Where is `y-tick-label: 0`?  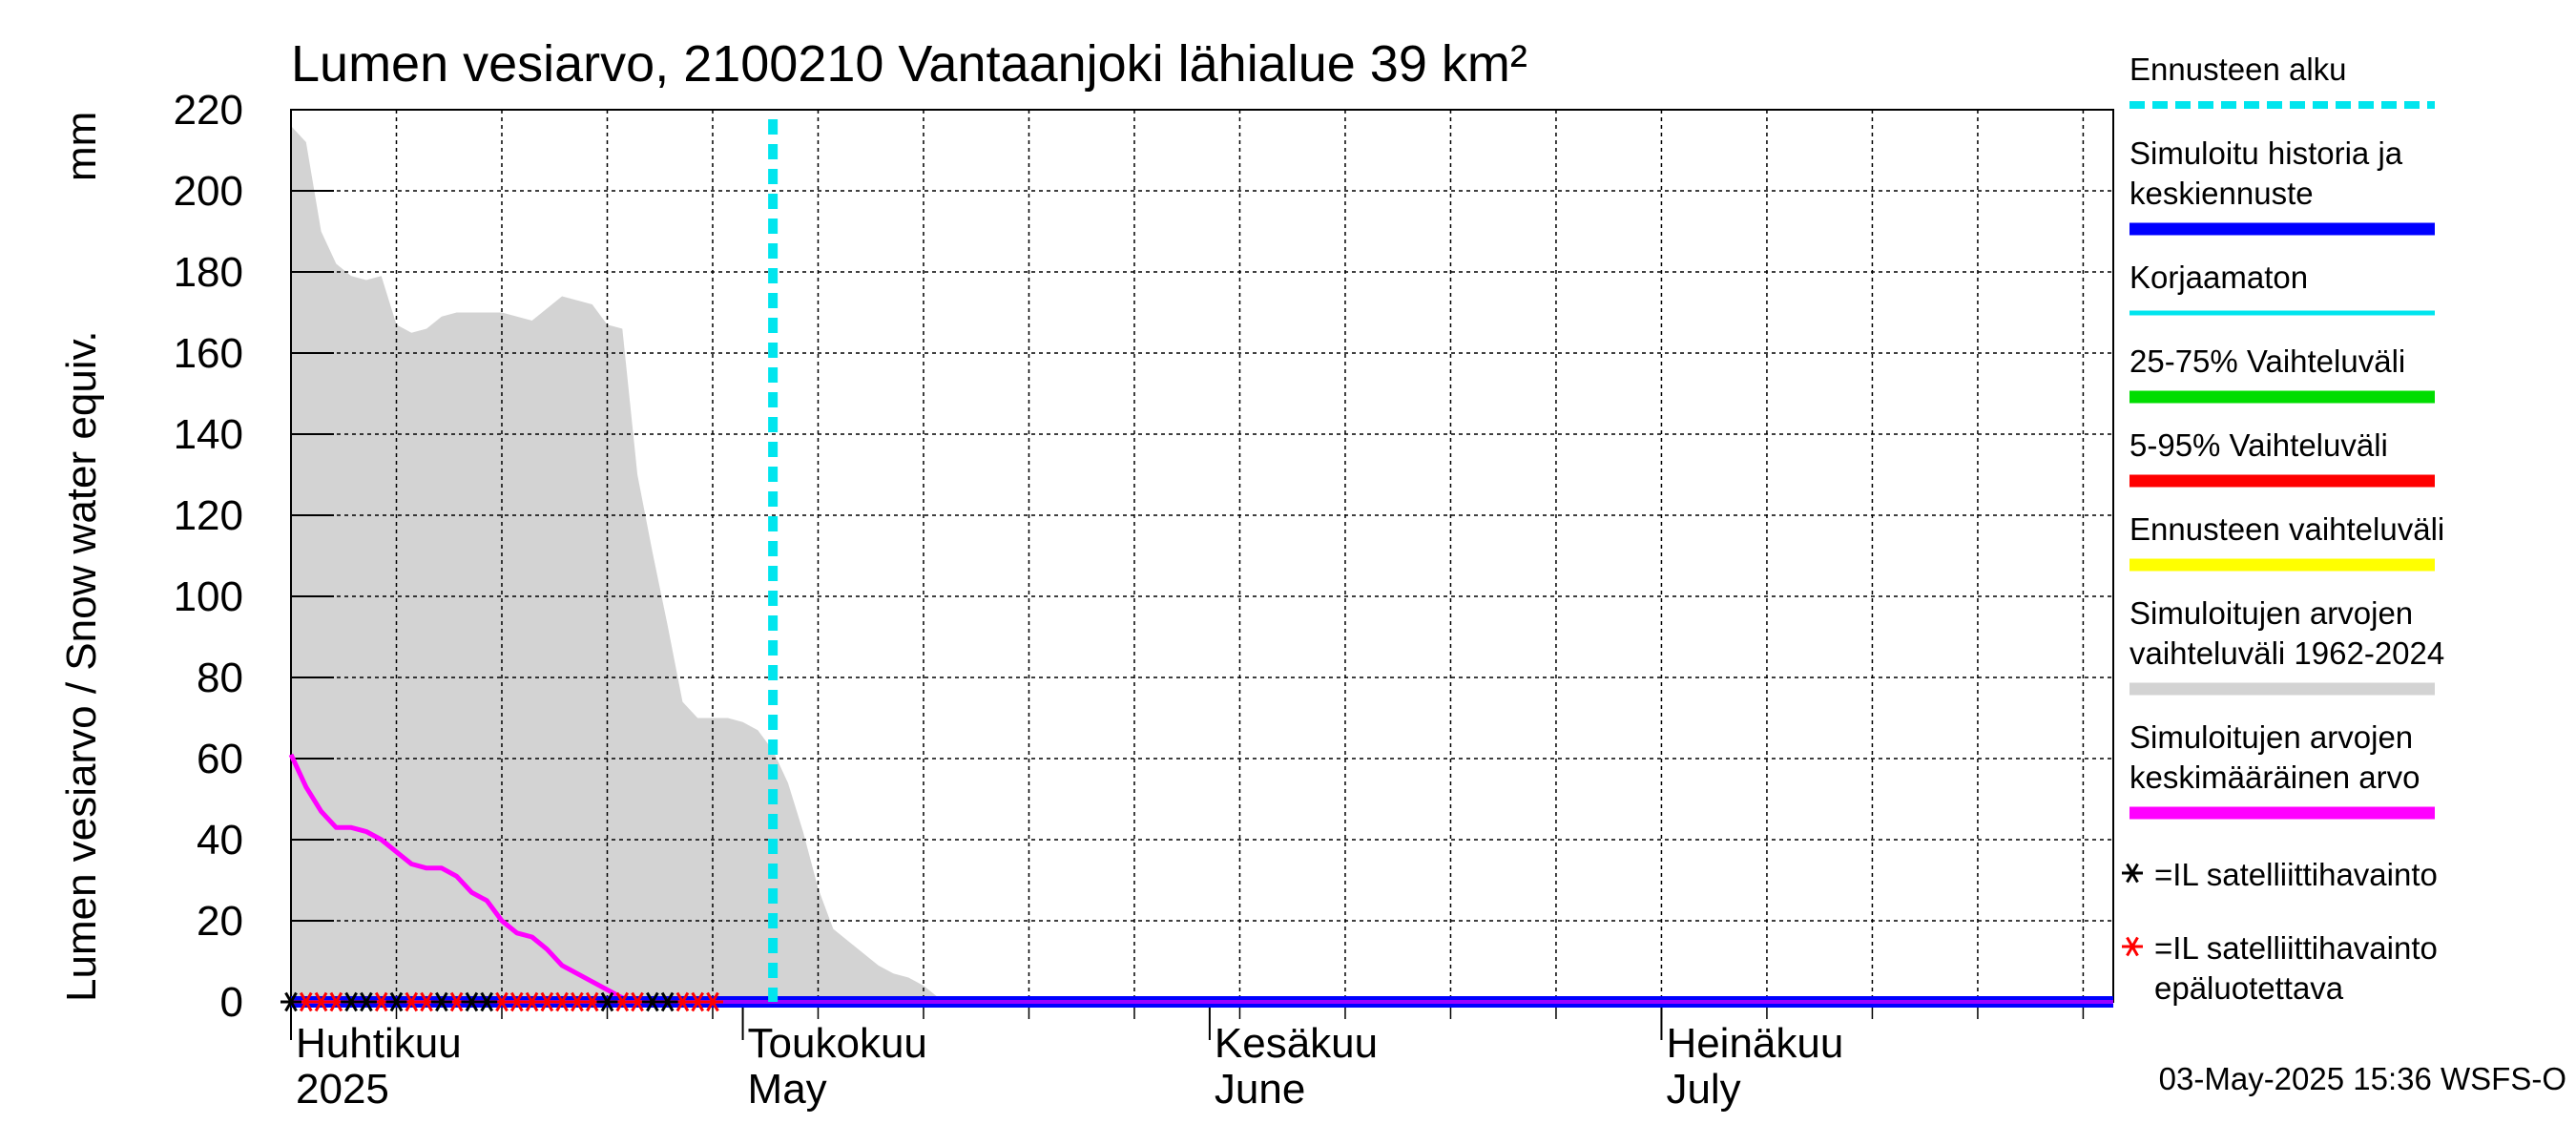 y-tick-label: 0 is located at coordinates (231, 1003).